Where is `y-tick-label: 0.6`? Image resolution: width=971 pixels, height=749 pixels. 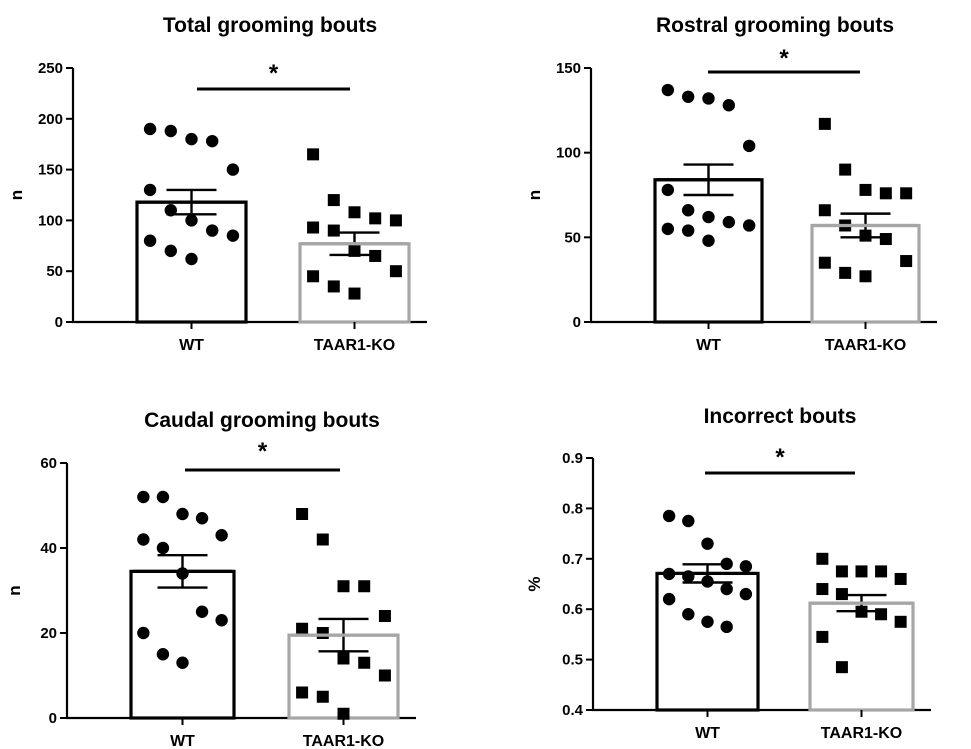 y-tick-label: 0.6 is located at coordinates (572, 609).